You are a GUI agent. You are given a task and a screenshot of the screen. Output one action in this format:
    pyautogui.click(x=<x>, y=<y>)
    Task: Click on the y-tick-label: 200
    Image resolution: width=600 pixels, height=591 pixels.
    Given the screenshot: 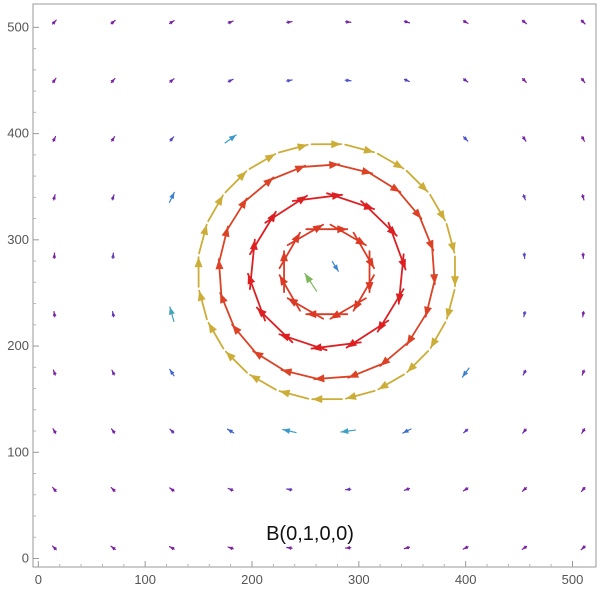 What is the action you would take?
    pyautogui.click(x=18, y=345)
    